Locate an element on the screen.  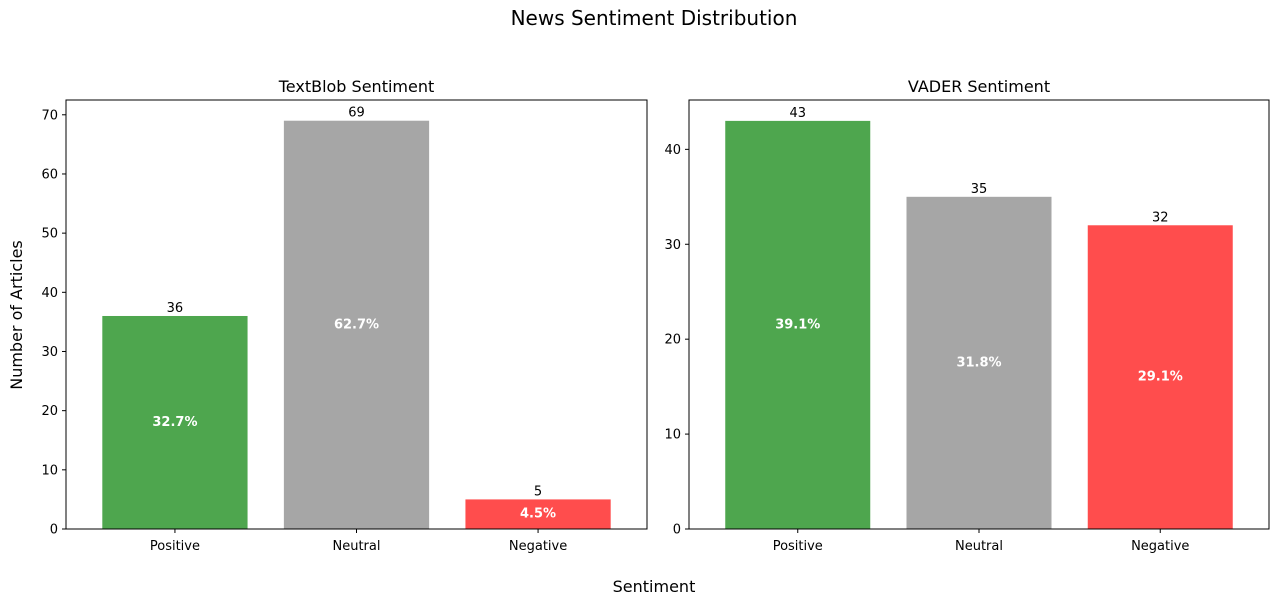
vader-bar-positive is located at coordinates (798, 324).